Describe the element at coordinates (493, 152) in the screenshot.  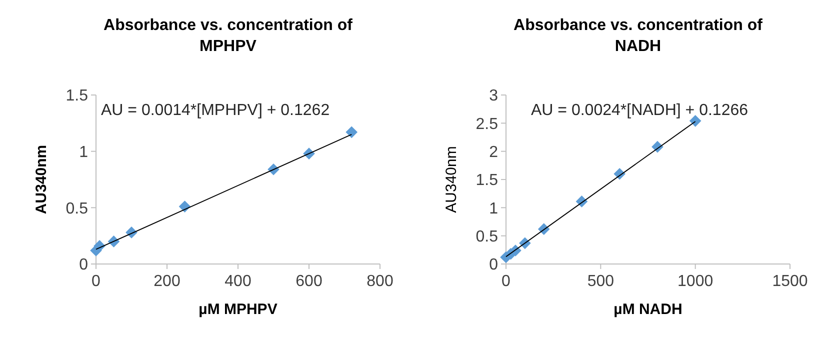
I see `y-tick-label: 2` at that location.